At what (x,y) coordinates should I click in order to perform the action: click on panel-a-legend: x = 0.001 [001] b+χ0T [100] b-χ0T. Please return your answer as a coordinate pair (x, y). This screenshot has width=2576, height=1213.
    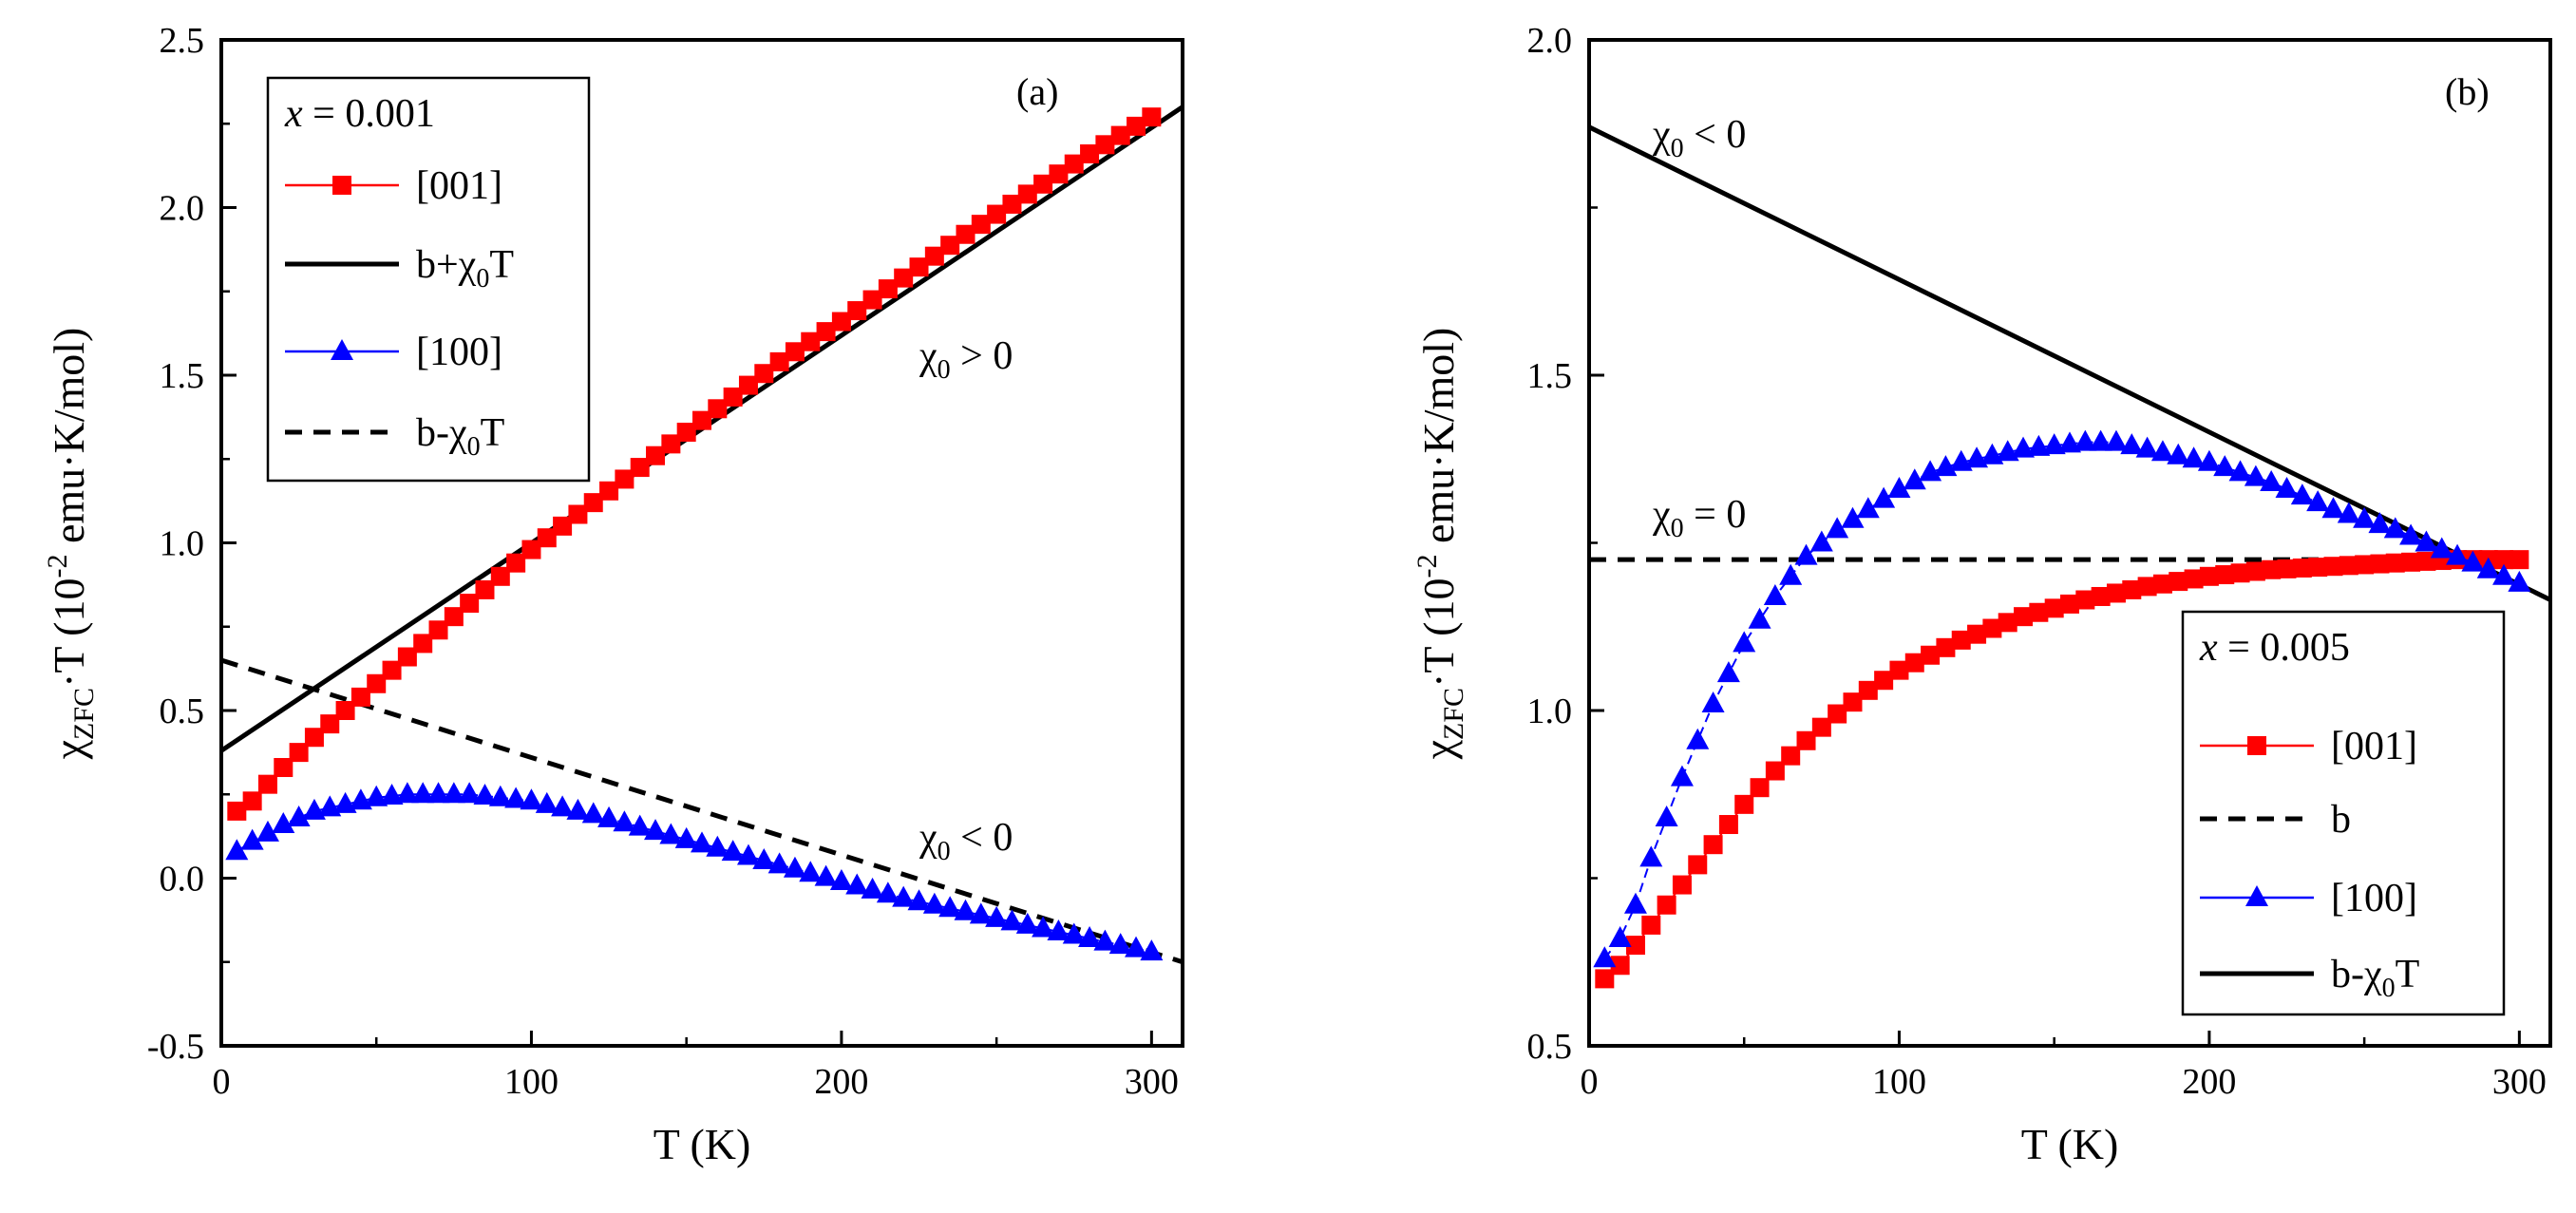
    Looking at the image, I should click on (428, 279).